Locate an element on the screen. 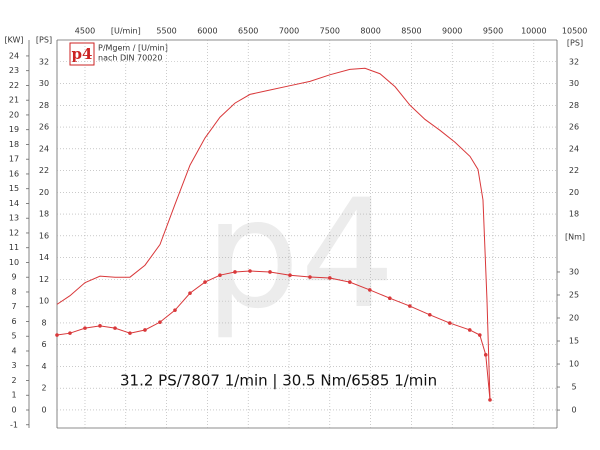 Image resolution: width=600 pixels, height=450 pixels. y2-tick-label: 5 is located at coordinates (573, 387).